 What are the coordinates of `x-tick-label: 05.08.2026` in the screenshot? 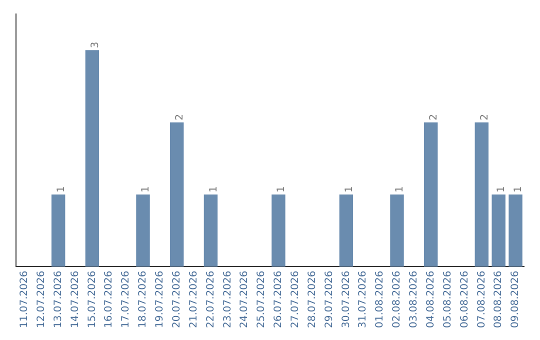 It's located at (448, 299).